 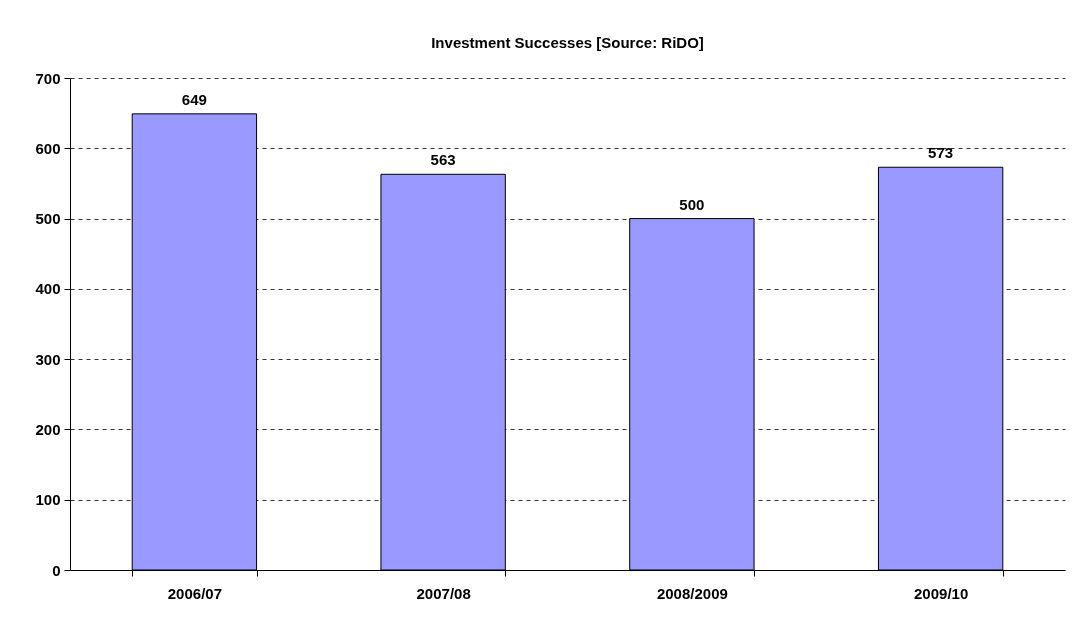 What do you see at coordinates (692, 204) in the screenshot?
I see `data-label: 500` at bounding box center [692, 204].